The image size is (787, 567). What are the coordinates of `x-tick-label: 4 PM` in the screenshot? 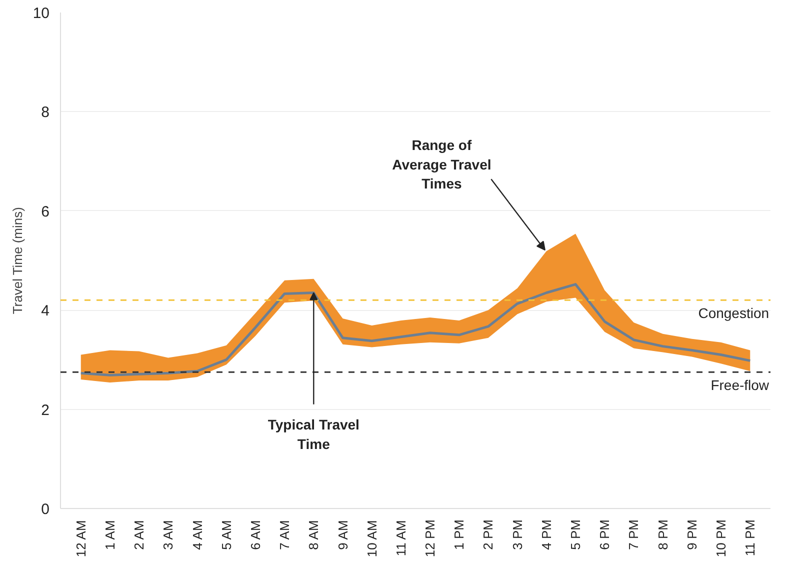 It's located at (546, 535).